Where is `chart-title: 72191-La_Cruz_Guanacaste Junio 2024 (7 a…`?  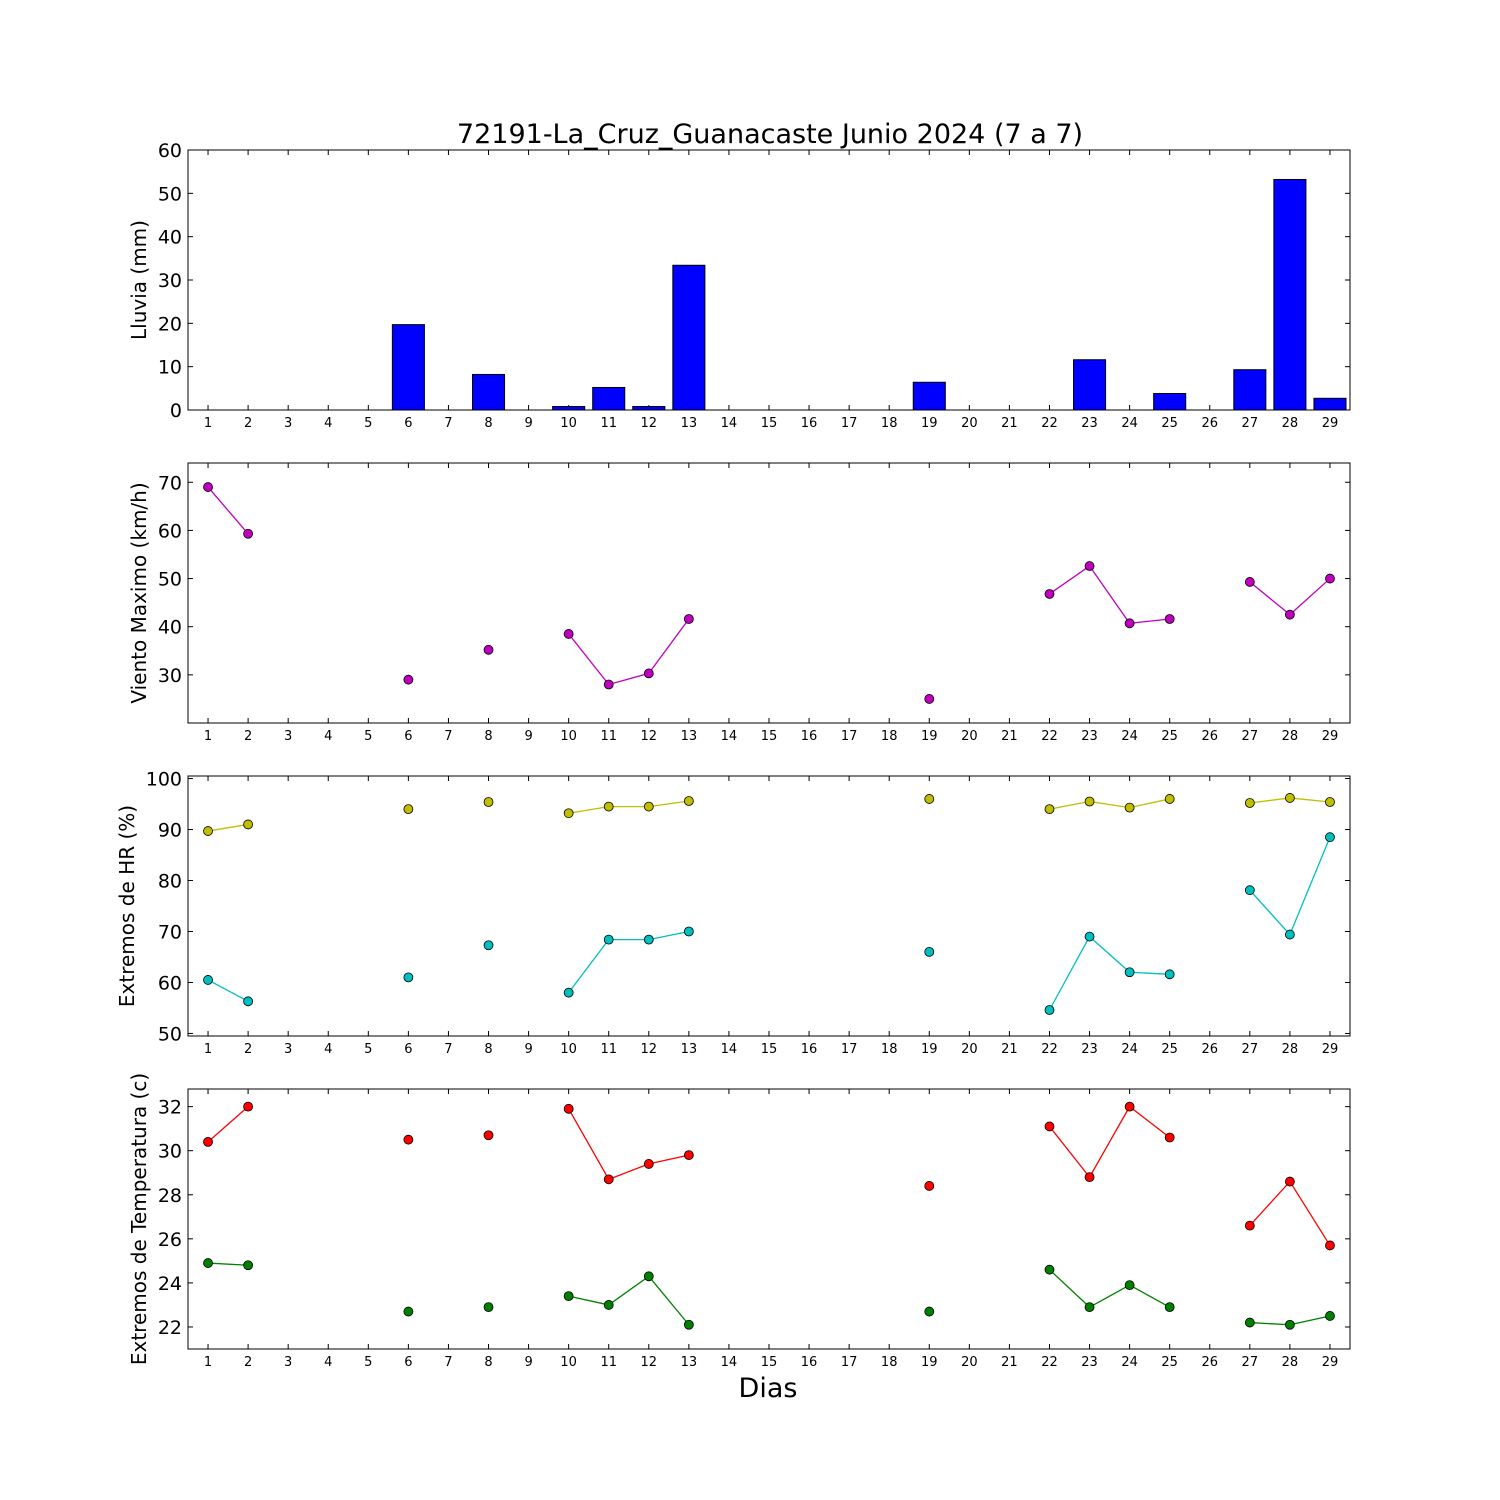 chart-title: 72191-La_Cruz_Guanacaste Junio 2024 (7 a… is located at coordinates (770, 134).